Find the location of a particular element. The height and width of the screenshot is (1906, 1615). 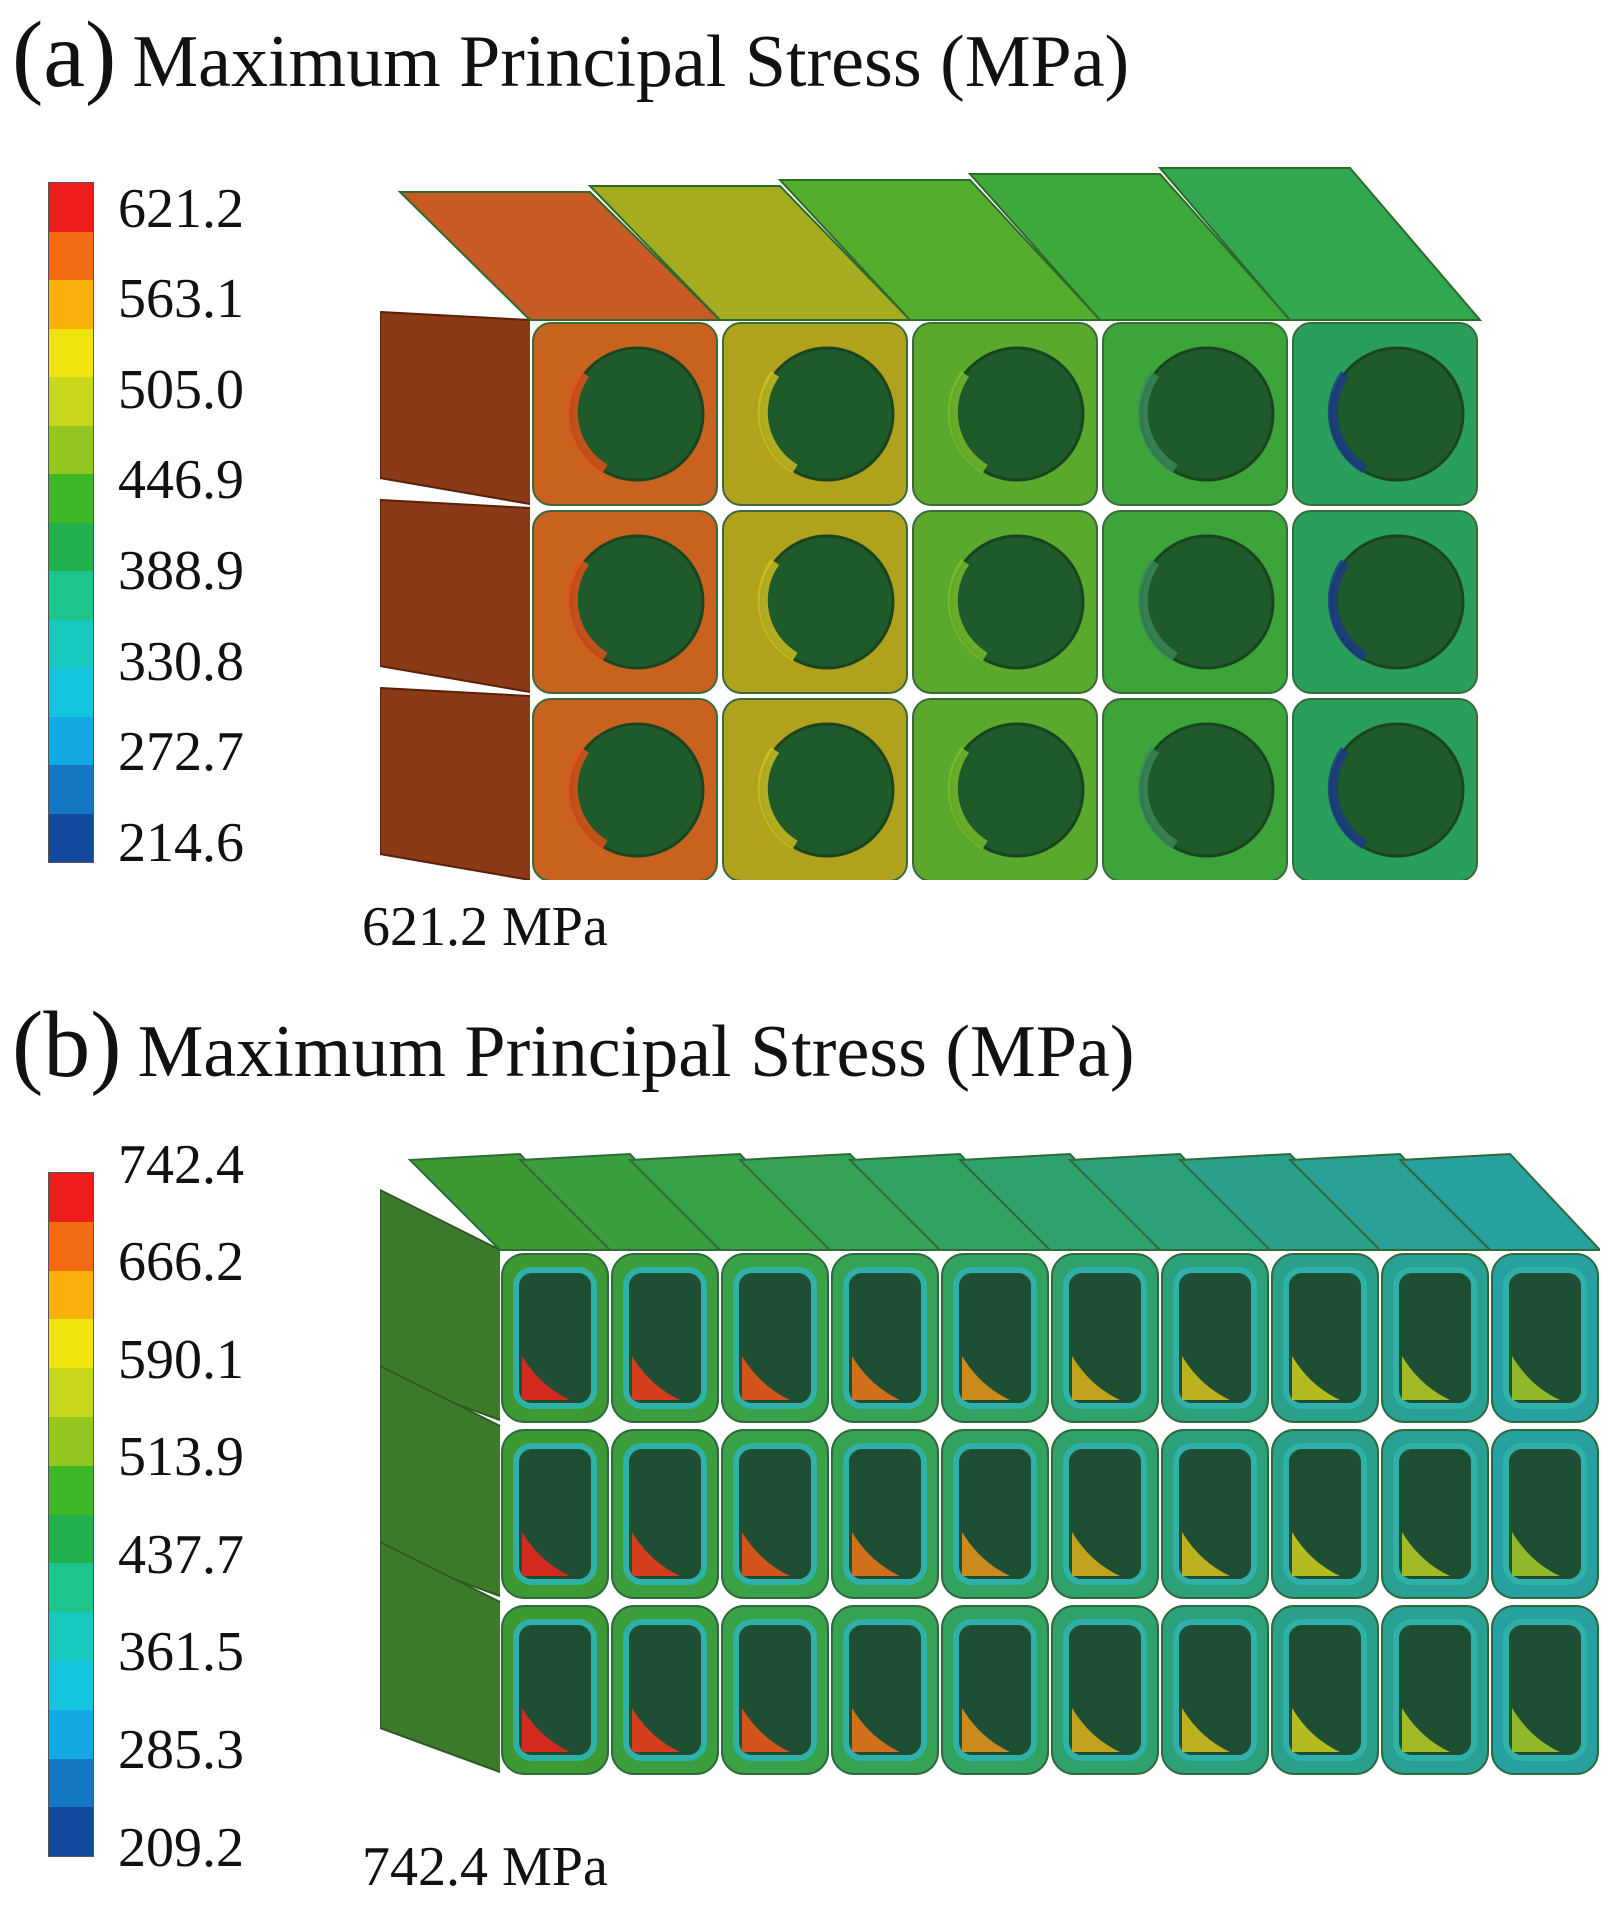

panel-a-max-stress-label: 621.2 MPa is located at coordinates (485, 927).